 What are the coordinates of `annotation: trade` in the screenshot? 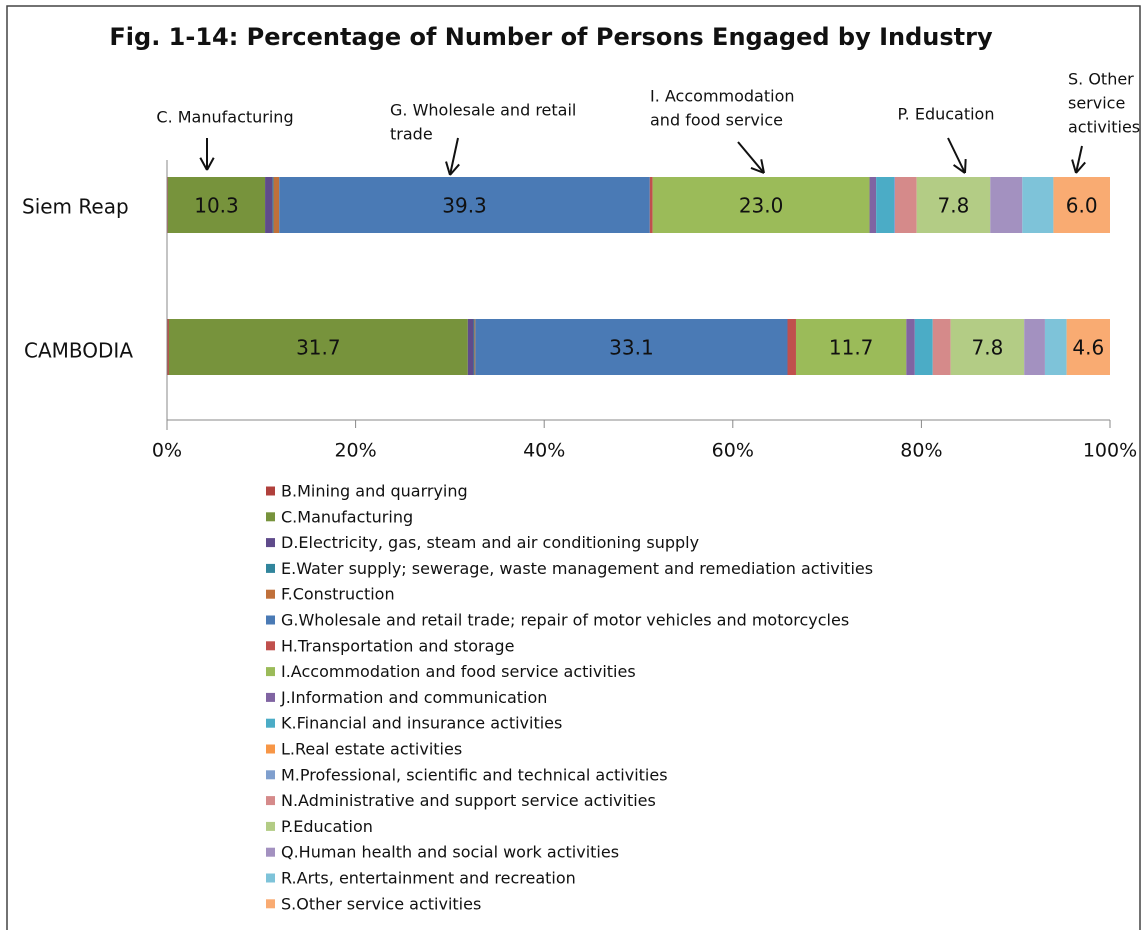 It's located at (411, 134).